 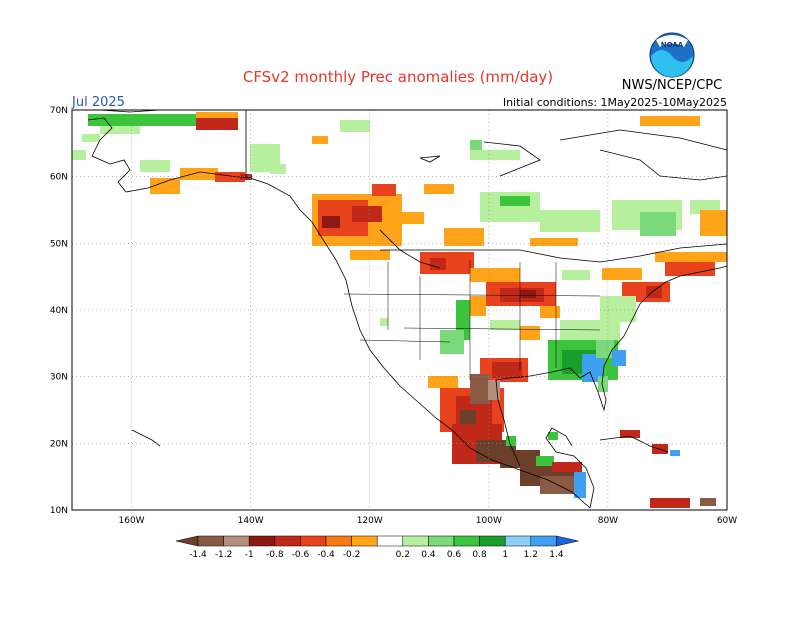 What do you see at coordinates (556, 555) in the screenshot?
I see `colorbar-label: 1.4` at bounding box center [556, 555].